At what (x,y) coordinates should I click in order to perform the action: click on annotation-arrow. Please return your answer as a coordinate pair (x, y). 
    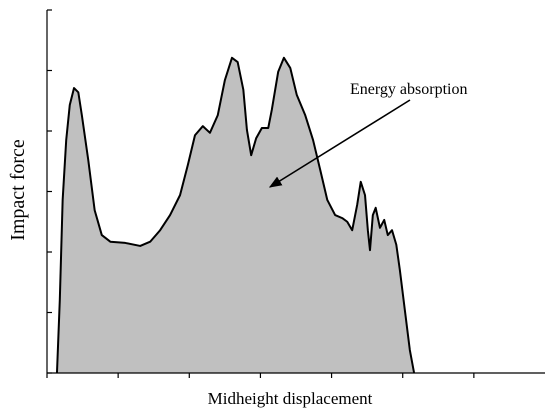
    Looking at the image, I should click on (339, 143).